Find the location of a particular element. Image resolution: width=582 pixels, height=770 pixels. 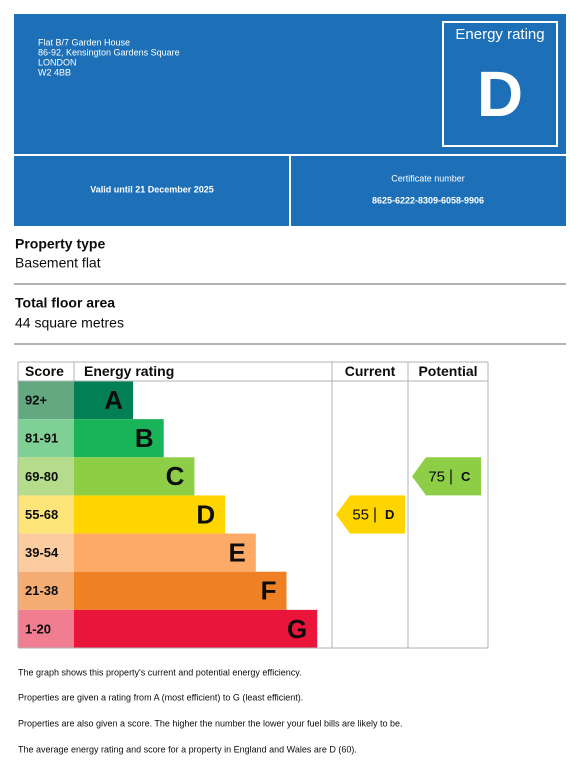

score-range: 69-80 is located at coordinates (41, 476).